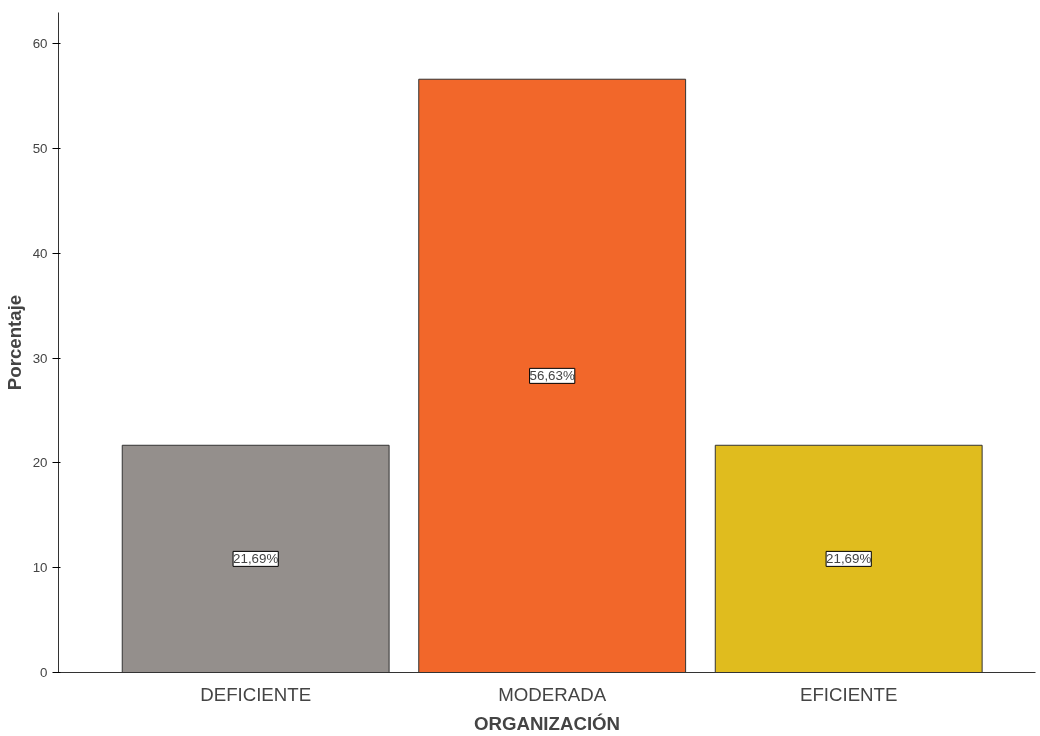  Describe the element at coordinates (14, 342) in the screenshot. I see `y-axis-title: Porcentaje` at that location.